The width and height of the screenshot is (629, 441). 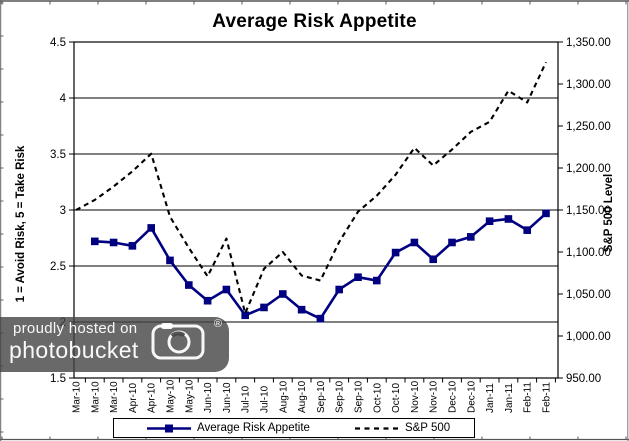 What do you see at coordinates (217, 324) in the screenshot?
I see `registered-trademark-icon: ®` at bounding box center [217, 324].